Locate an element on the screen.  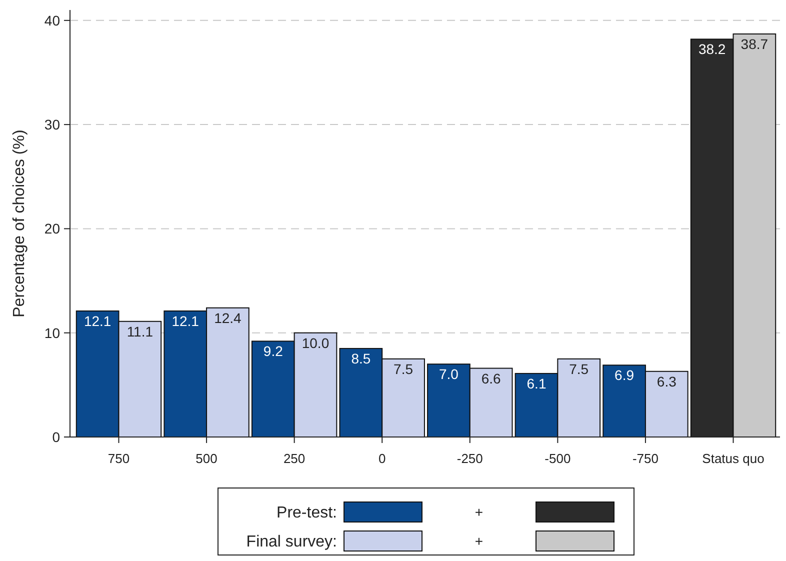
y-tick-label: 20 is located at coordinates (52, 228).